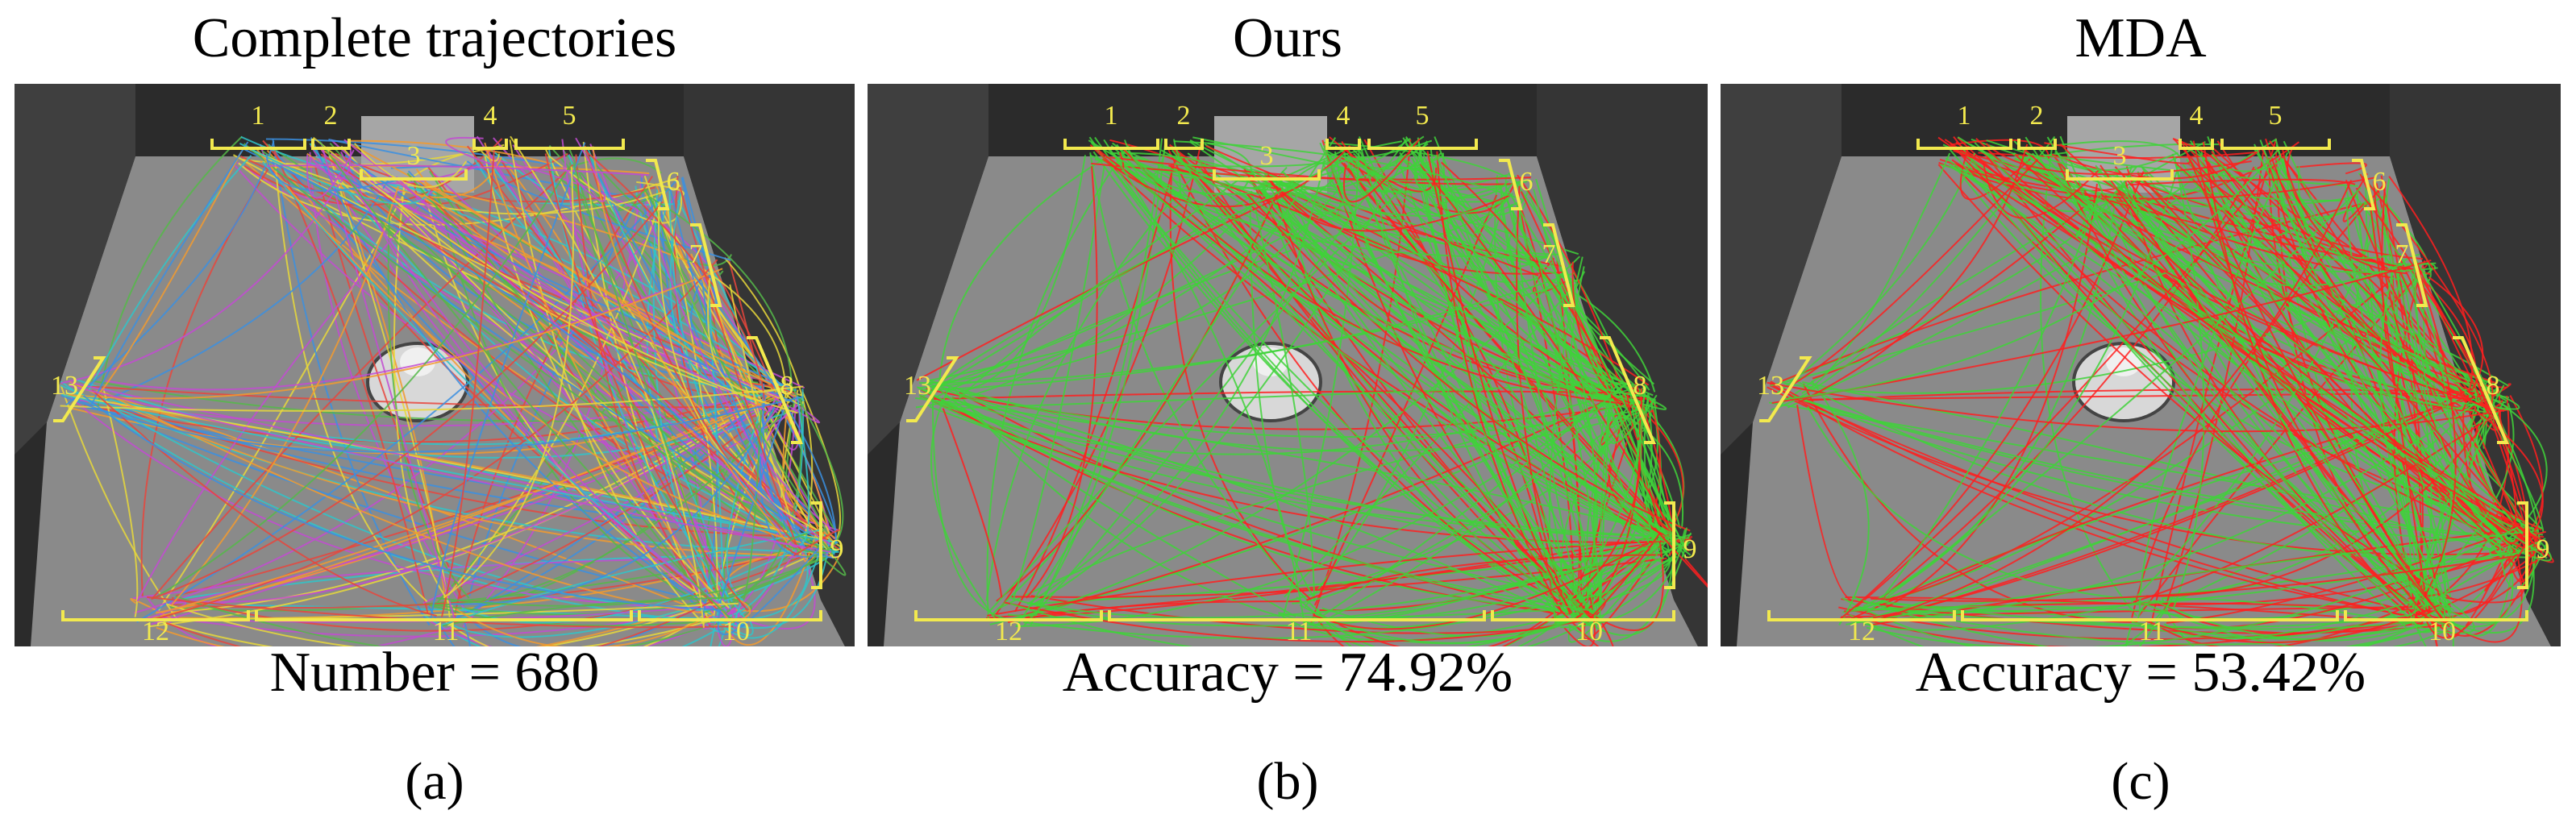  I want to click on region-label: 8, so click(787, 386).